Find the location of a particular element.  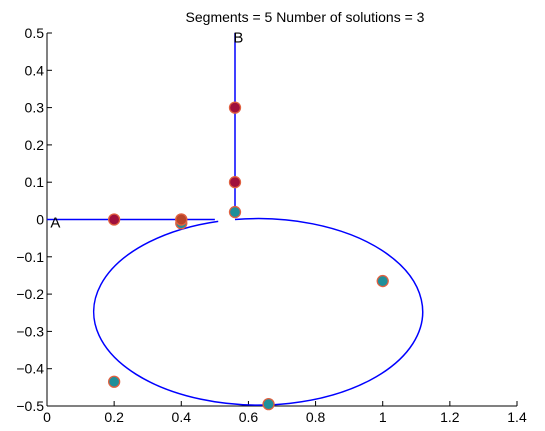

x-tick-label: 0.8 is located at coordinates (316, 417).